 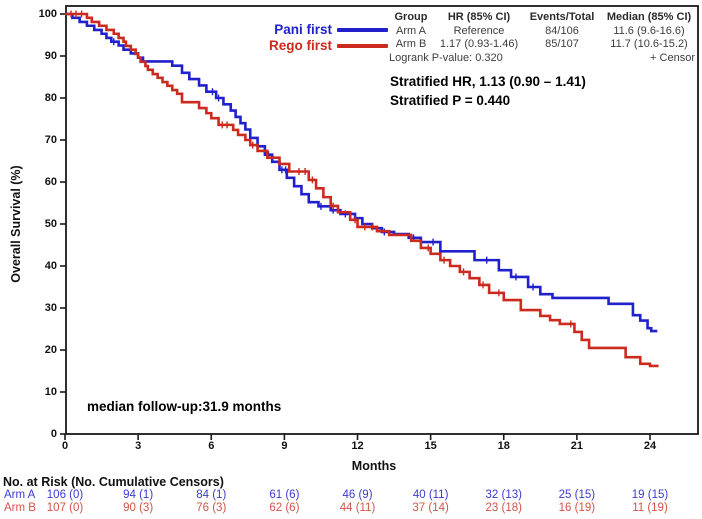 What do you see at coordinates (430, 495) in the screenshot?
I see `risk-value: 40 (11)` at bounding box center [430, 495].